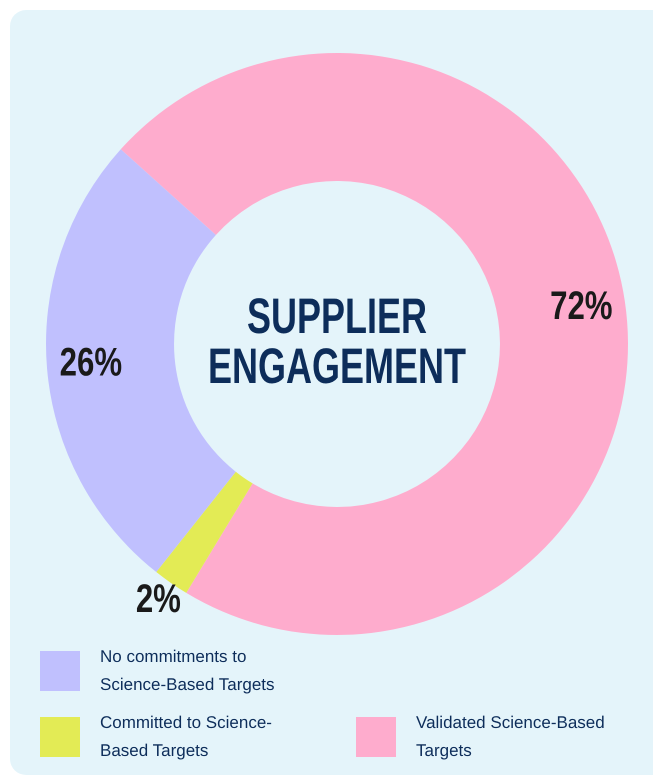  I want to click on data-label: 72%, so click(581, 305).